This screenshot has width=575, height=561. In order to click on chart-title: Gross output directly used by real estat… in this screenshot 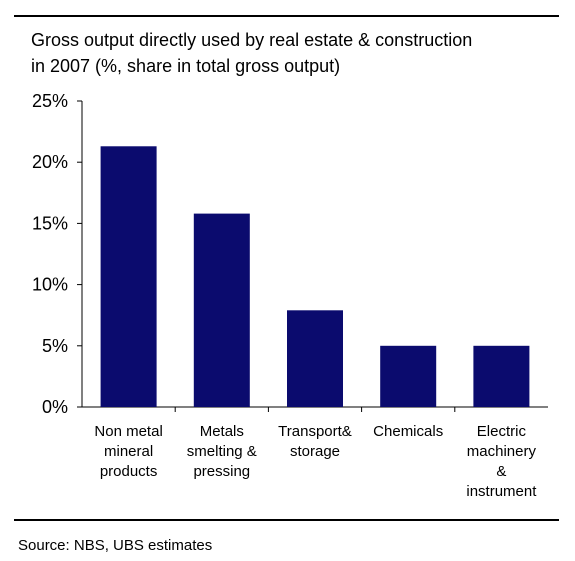, I will do `click(252, 53)`.